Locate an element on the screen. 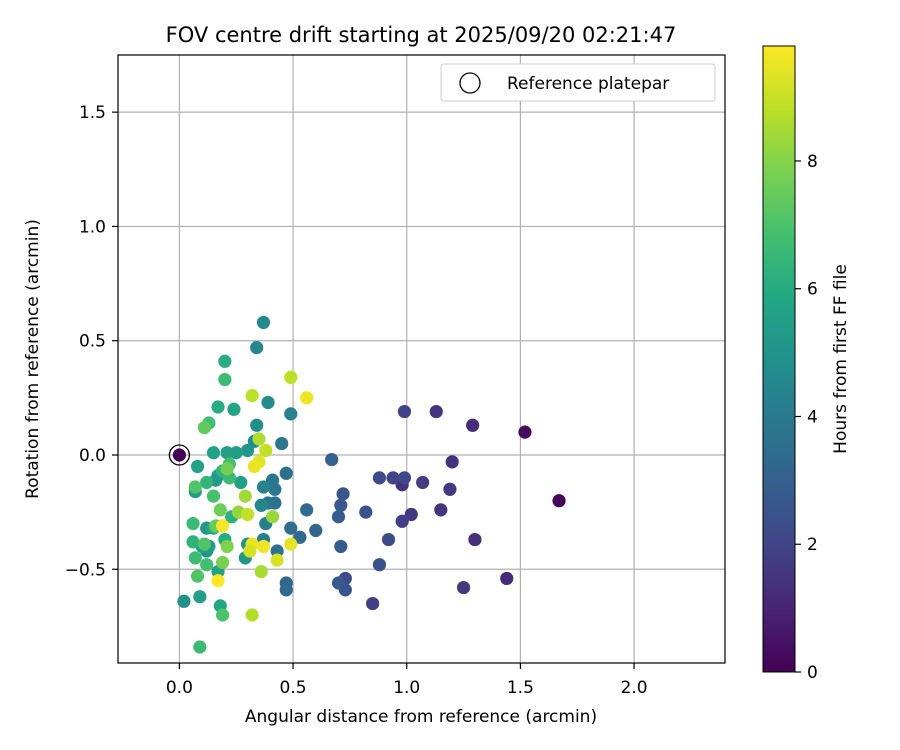  reference-marker is located at coordinates (179, 455).